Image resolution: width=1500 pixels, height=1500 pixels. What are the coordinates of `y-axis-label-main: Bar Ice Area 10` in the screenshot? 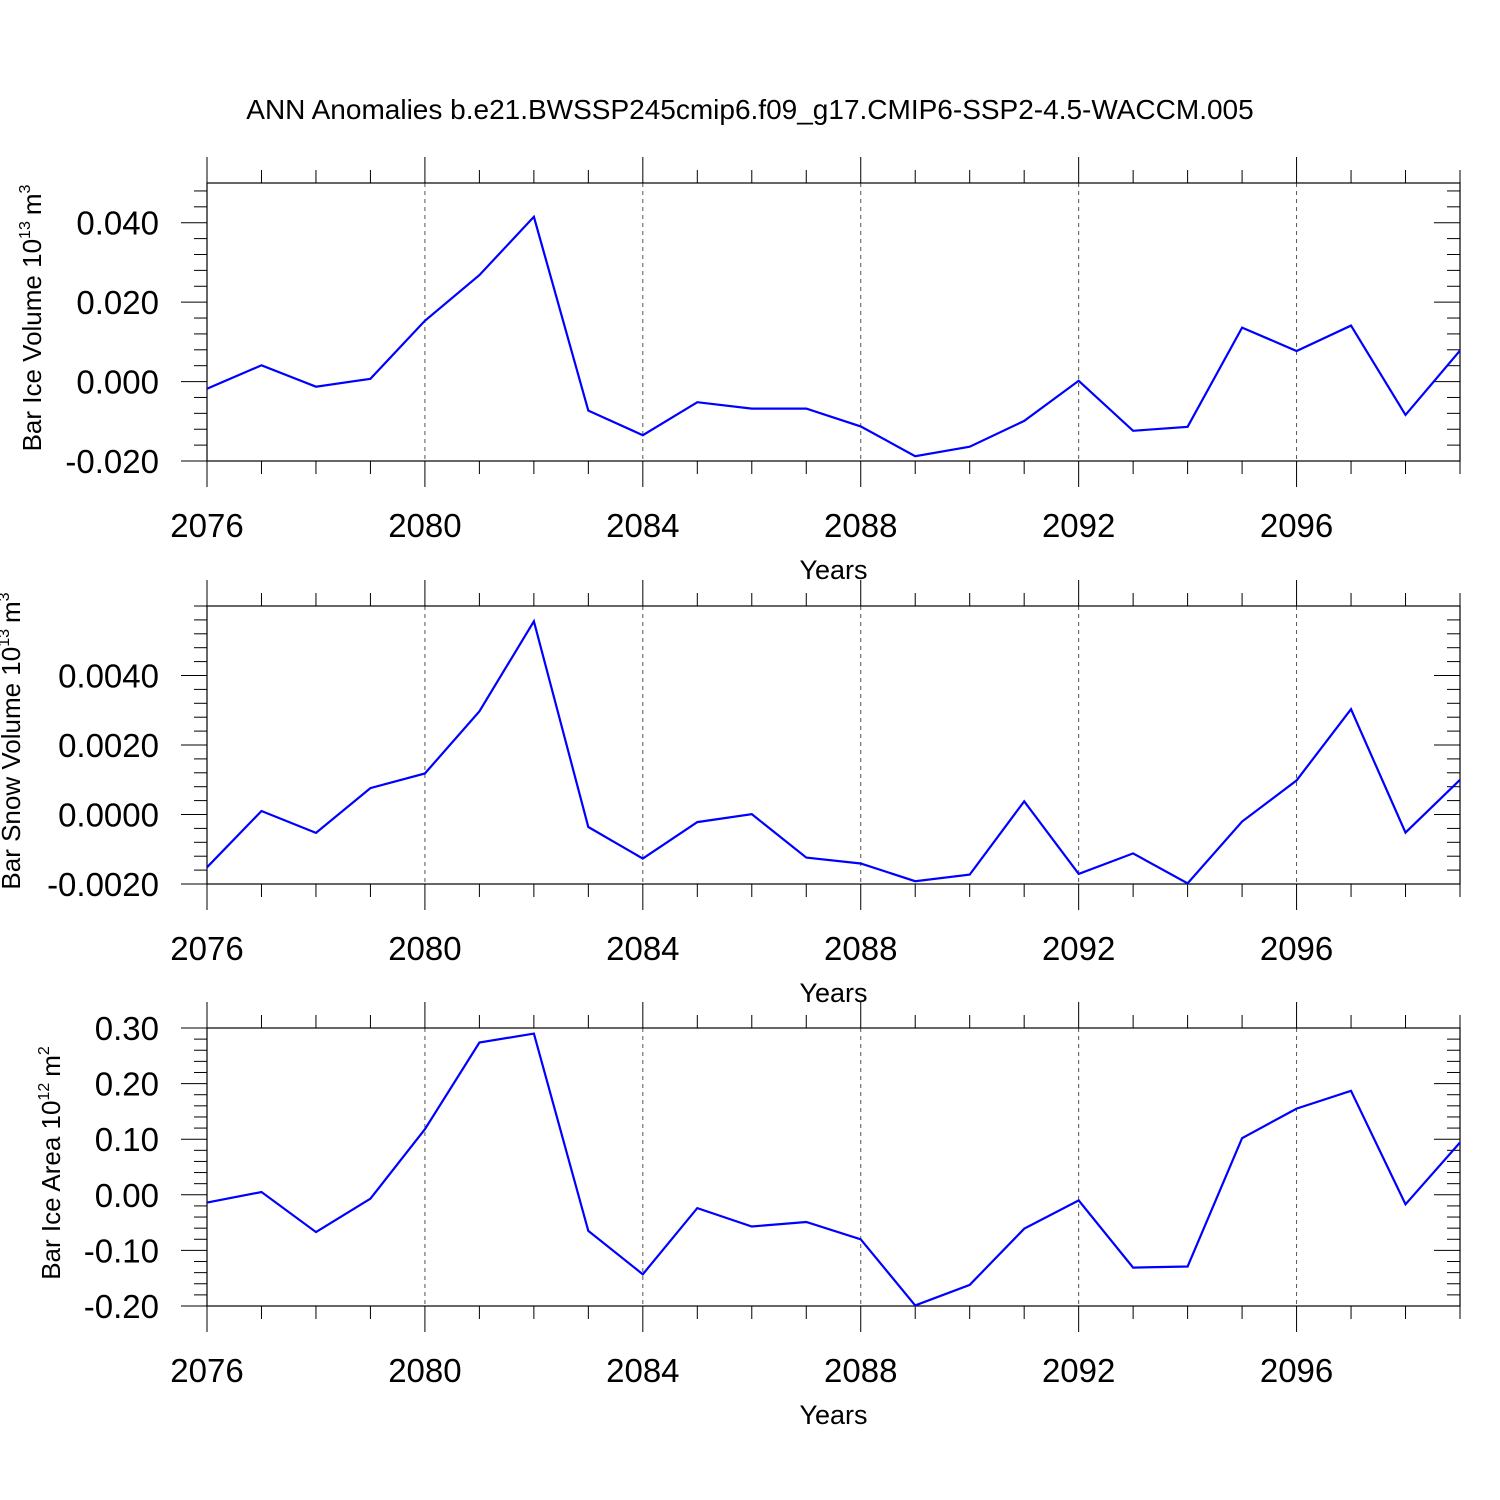 It's located at (51, 1190).